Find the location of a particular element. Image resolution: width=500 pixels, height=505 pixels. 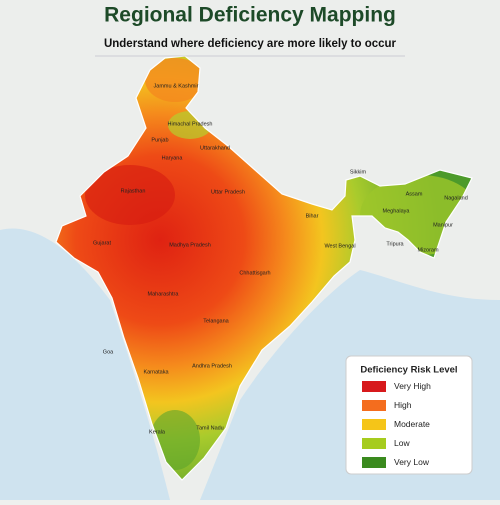

state-label: Uttar Pradesh is located at coordinates (228, 192).